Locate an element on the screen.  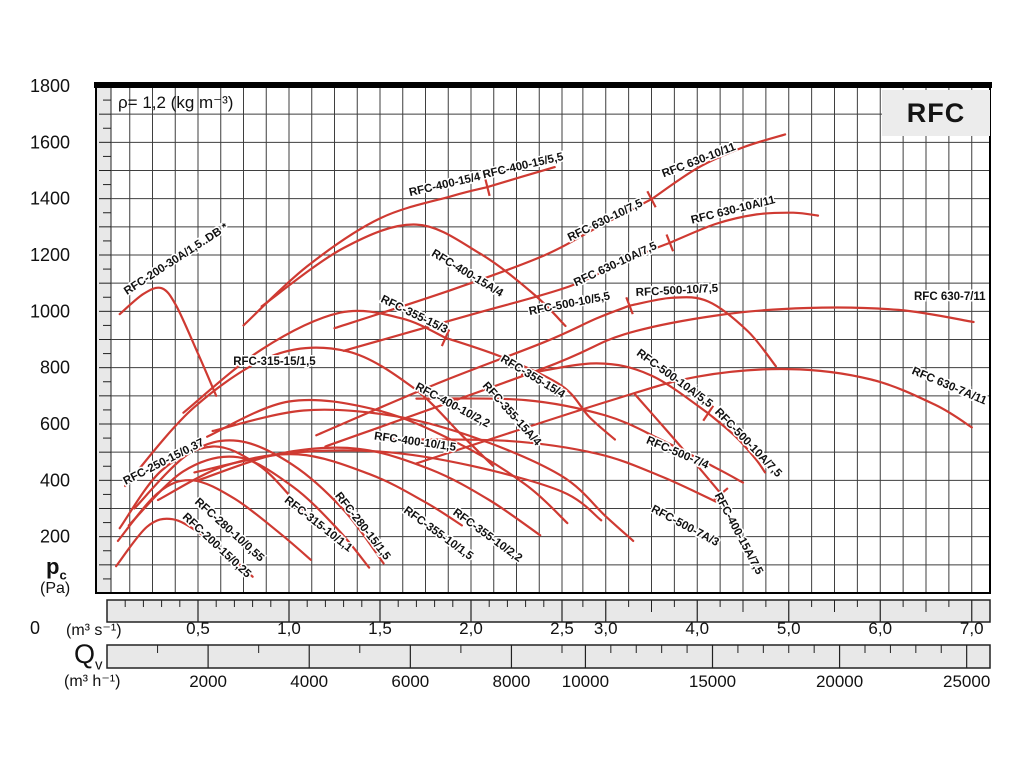
curve-label-rfc-315-15-1-5: RFC-315-15/1,5 is located at coordinates (274, 362).